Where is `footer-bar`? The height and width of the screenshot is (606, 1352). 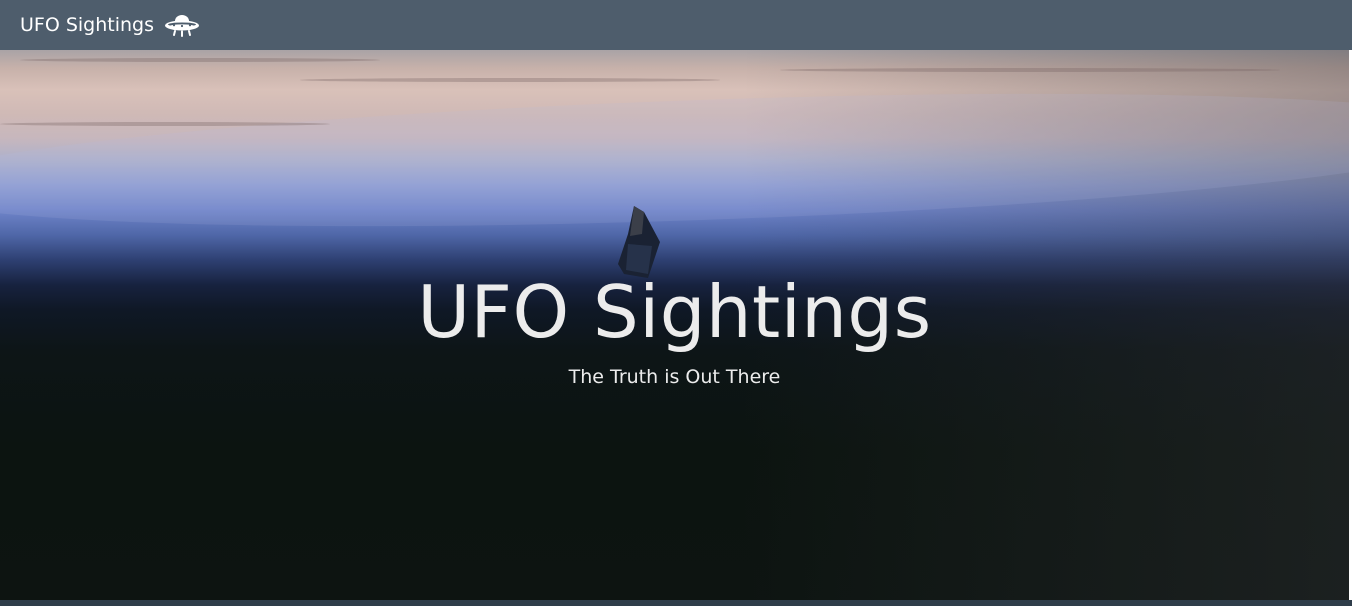
footer-bar is located at coordinates (676, 603).